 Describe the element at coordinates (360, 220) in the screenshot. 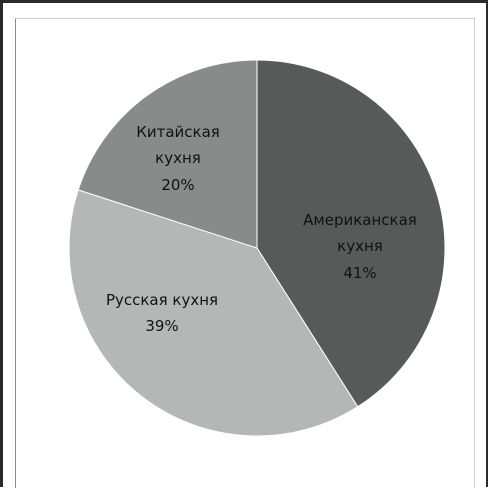

I see `slice-label: Американская` at that location.